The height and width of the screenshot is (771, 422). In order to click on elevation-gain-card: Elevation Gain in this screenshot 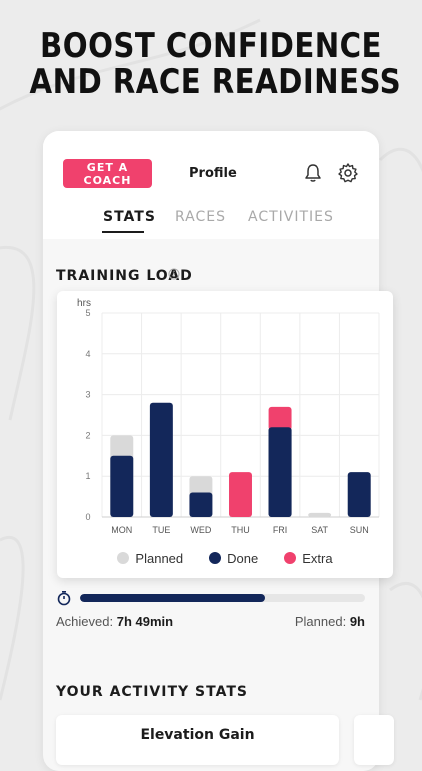, I will do `click(197, 740)`.